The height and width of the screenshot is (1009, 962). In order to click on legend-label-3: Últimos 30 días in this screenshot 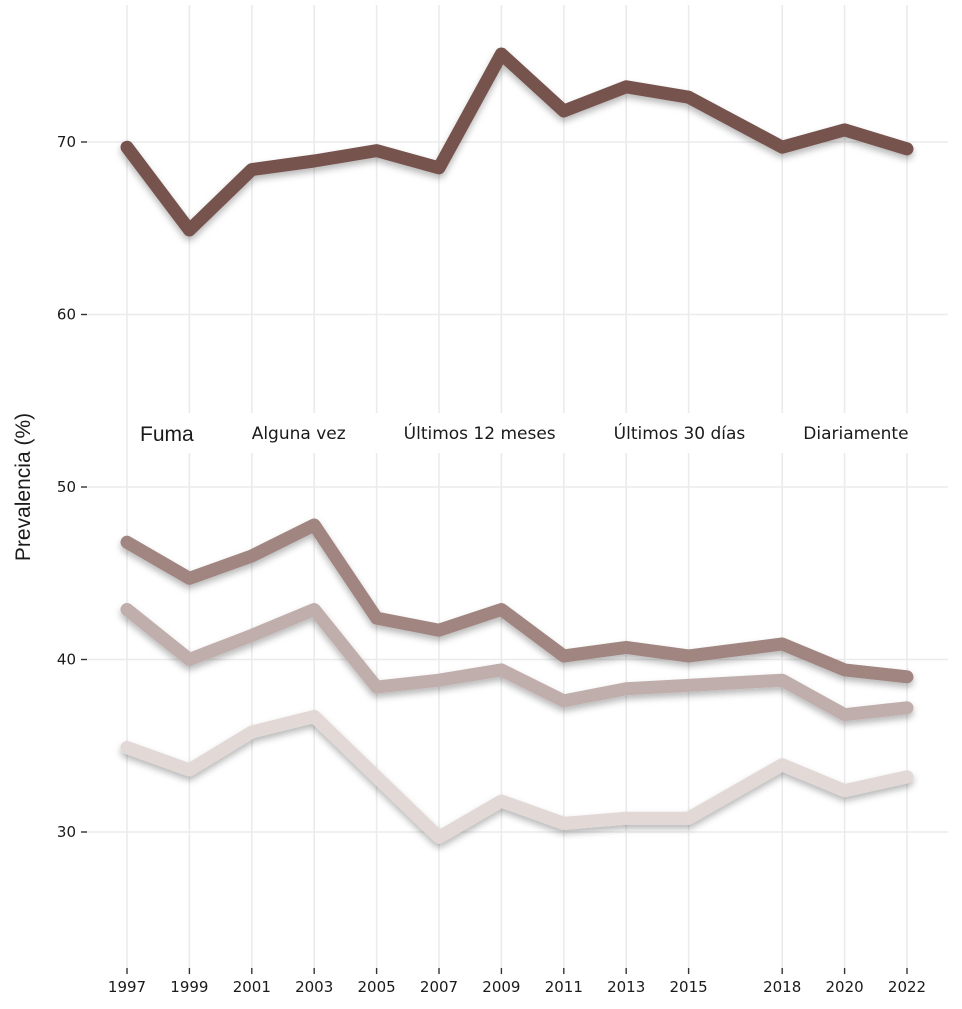, I will do `click(680, 433)`.